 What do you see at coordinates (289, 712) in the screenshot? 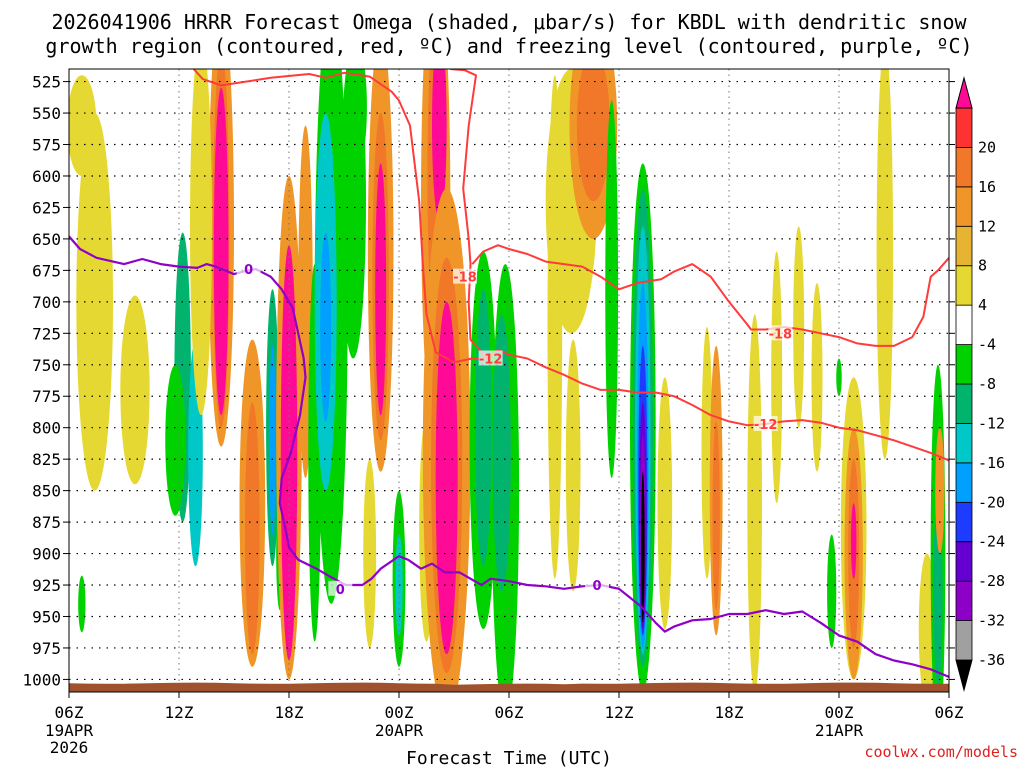
I see `x-tick-label: 18Z` at bounding box center [289, 712].